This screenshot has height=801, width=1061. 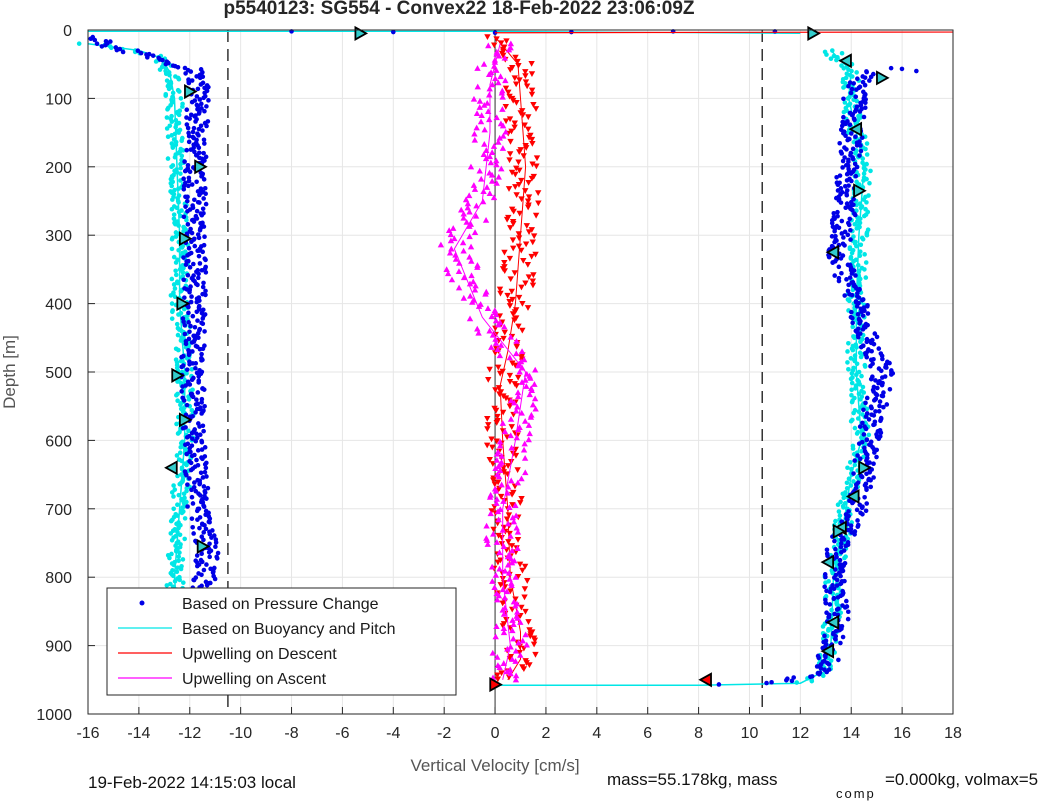 I want to click on x-tick-label: 0, so click(x=495, y=733).